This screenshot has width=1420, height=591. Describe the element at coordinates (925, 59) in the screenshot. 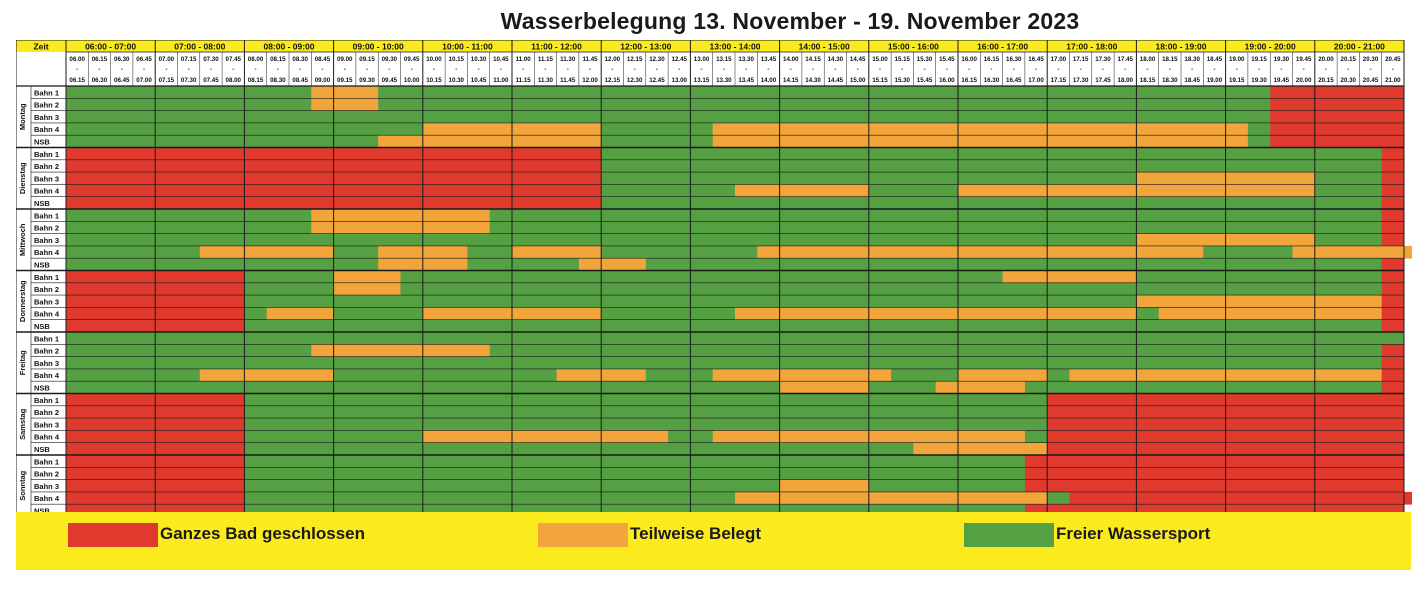

I see `slot-start-label: 15.30` at that location.